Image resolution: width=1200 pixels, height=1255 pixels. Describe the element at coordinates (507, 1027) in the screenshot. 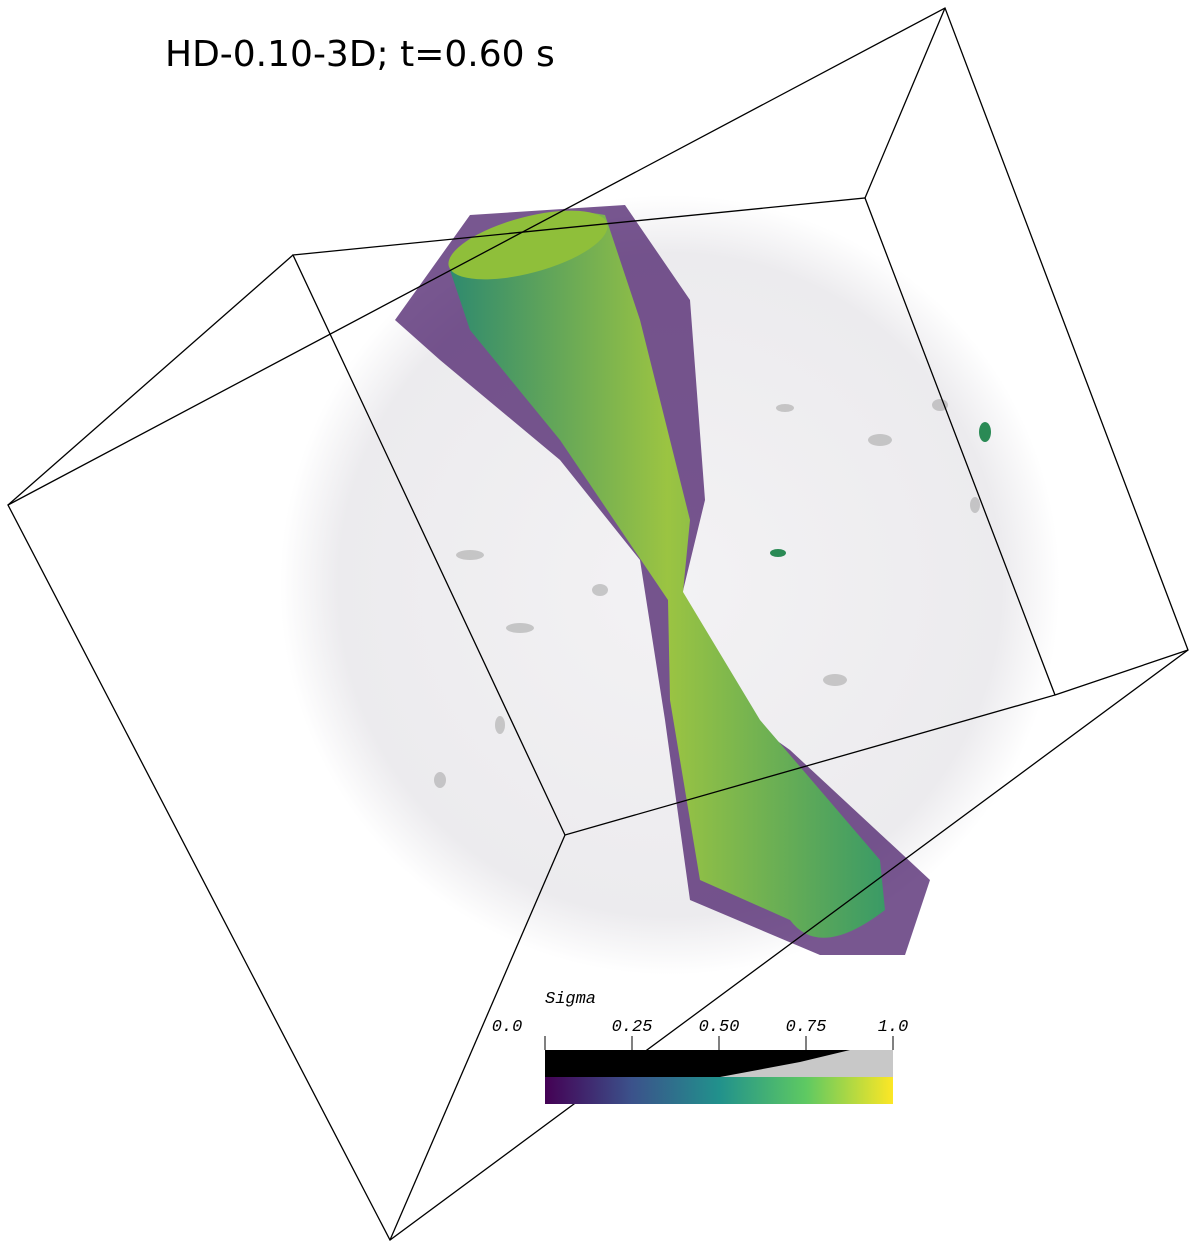

I see `tick-label: 0.0` at that location.